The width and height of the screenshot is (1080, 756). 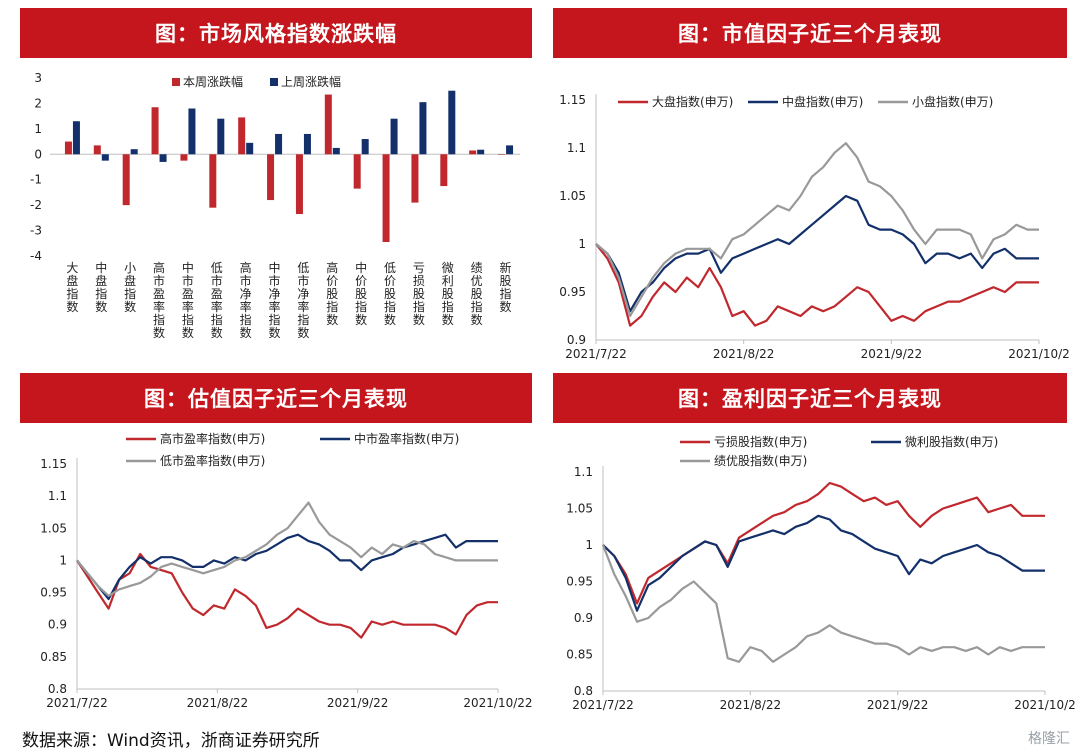 What do you see at coordinates (419, 294) in the screenshot?
I see `x-tick-label: 亏损股指数` at bounding box center [419, 294].